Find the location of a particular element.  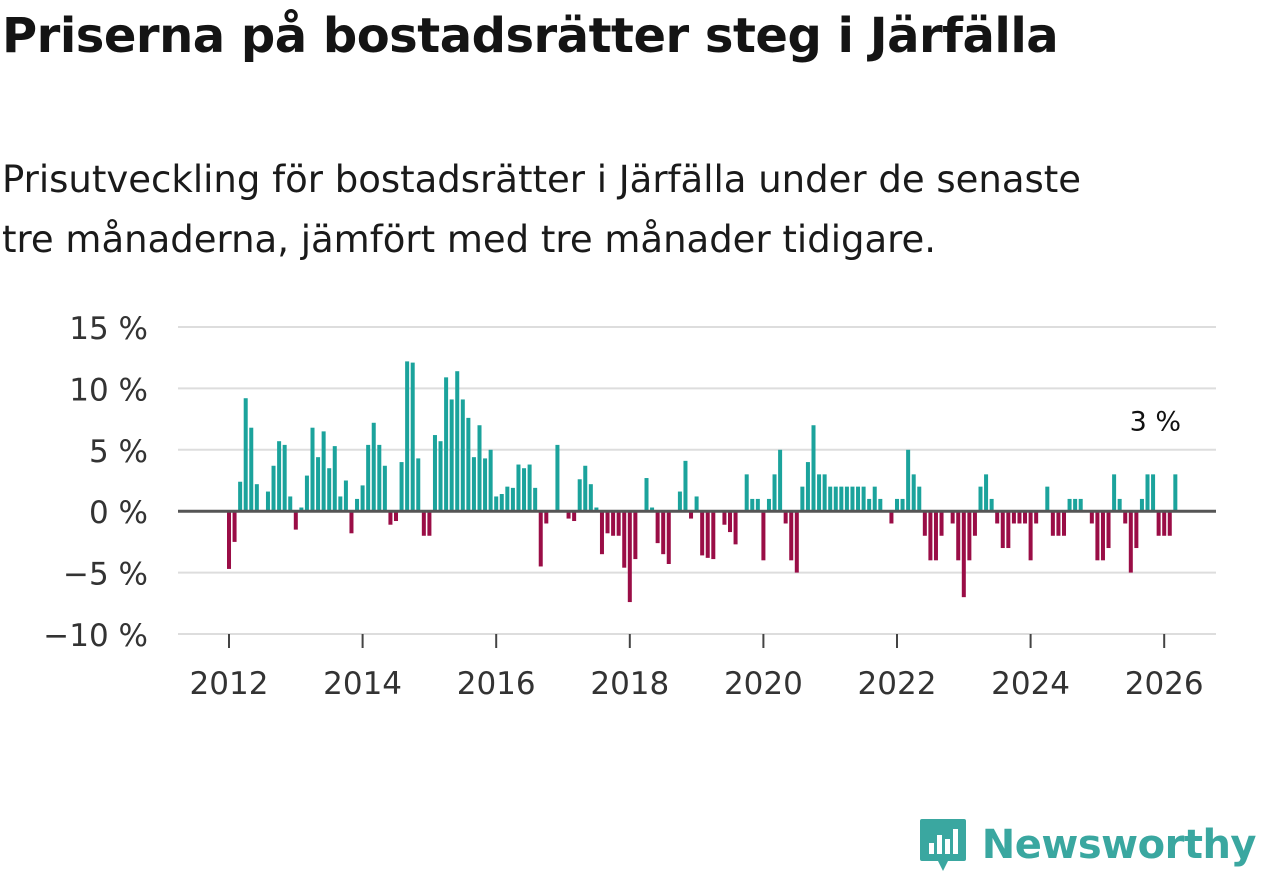

newsworthy-icon is located at coordinates (942, 845).